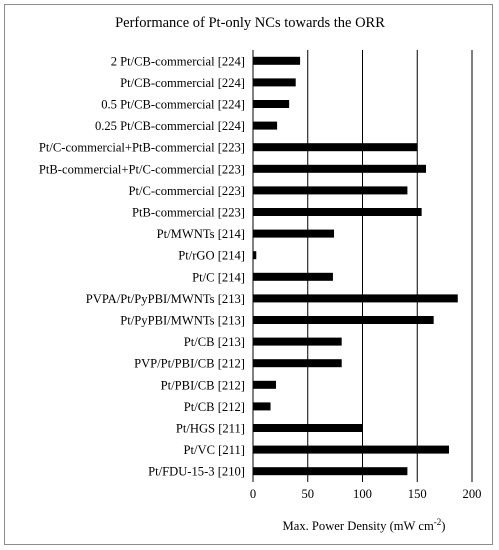  Describe the element at coordinates (203, 385) in the screenshot. I see `category-label-15: Pt/PBI/CB [212]` at that location.